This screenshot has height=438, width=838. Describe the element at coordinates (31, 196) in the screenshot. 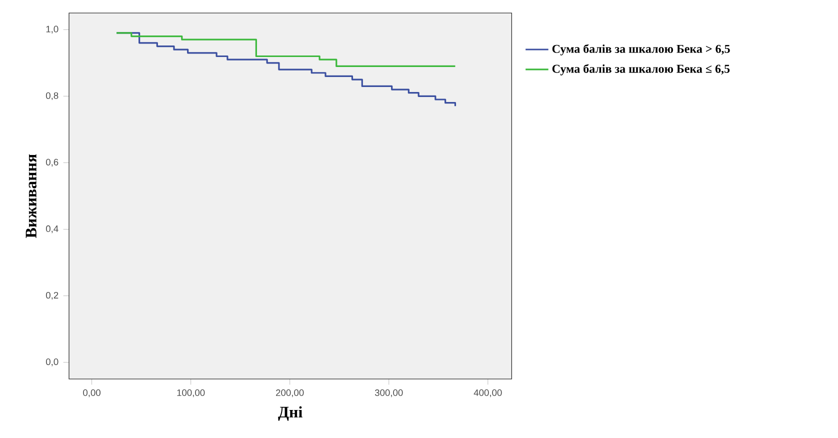

I see `y-axis-title: Виживання` at that location.